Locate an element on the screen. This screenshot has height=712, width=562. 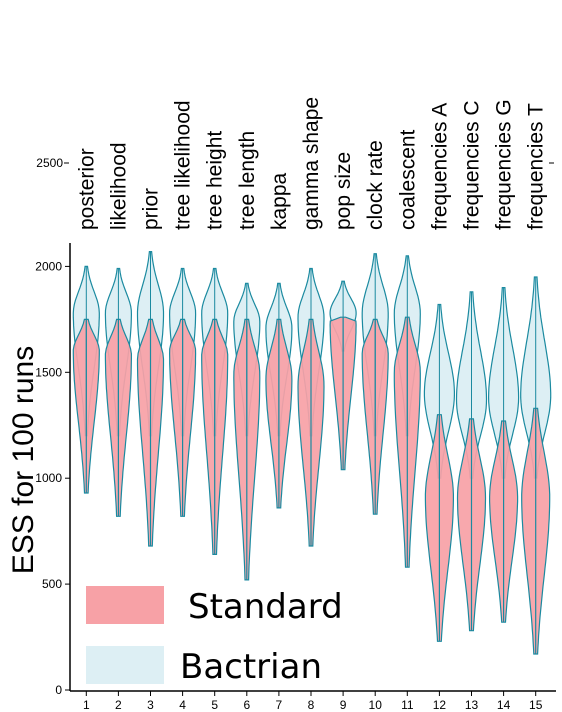
x-tick-label: 5 is located at coordinates (214, 705).